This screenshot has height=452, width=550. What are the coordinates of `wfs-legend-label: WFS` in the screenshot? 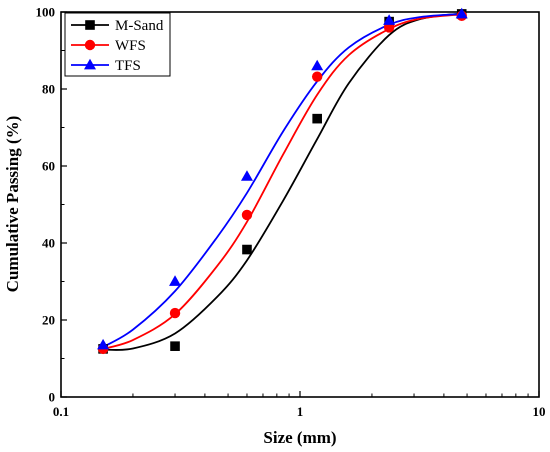 It's located at (130, 46).